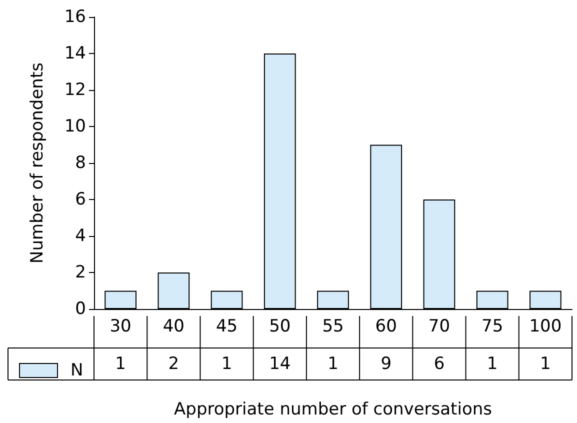 The image size is (577, 423). What do you see at coordinates (173, 326) in the screenshot?
I see `x-tick-label: 40` at bounding box center [173, 326].